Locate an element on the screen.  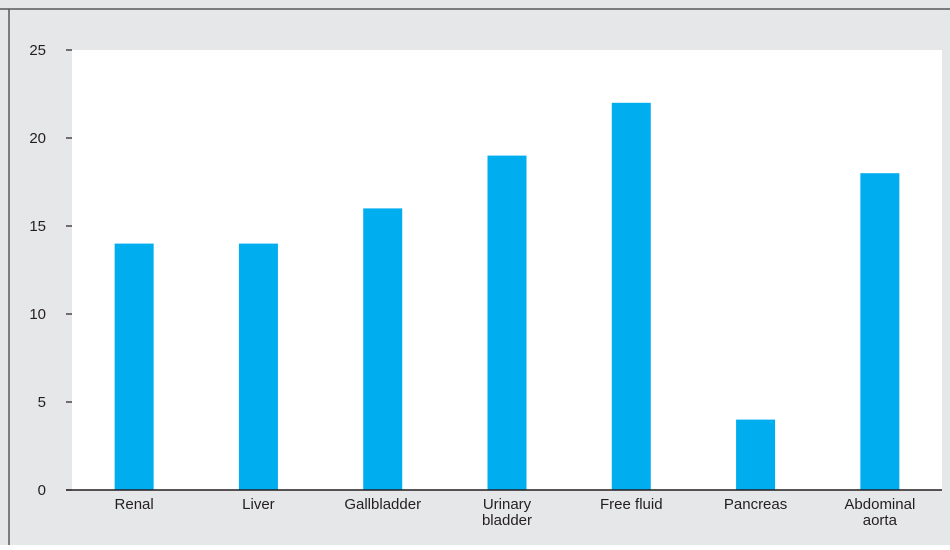
x-tick-label: Liver is located at coordinates (258, 504).